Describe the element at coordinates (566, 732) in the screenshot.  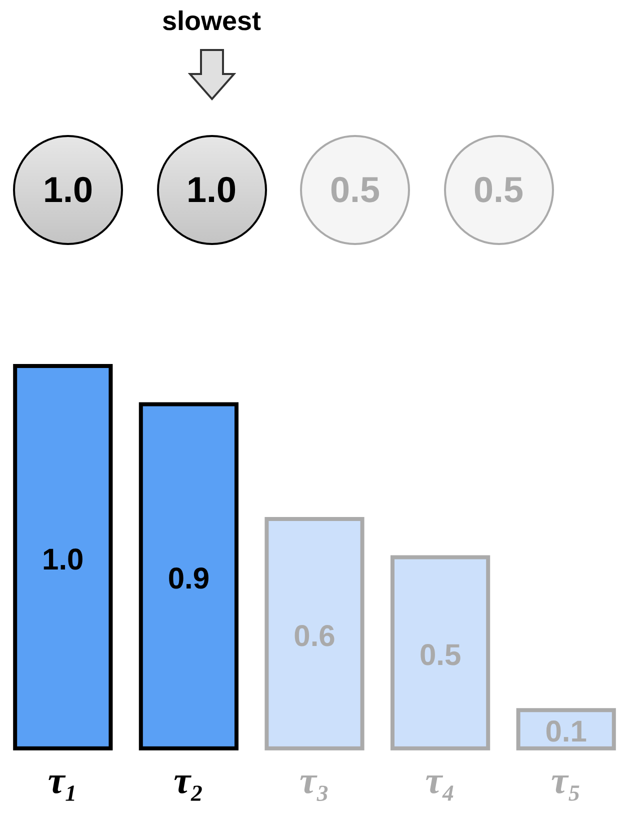
I see `data-label: 0.1` at that location.